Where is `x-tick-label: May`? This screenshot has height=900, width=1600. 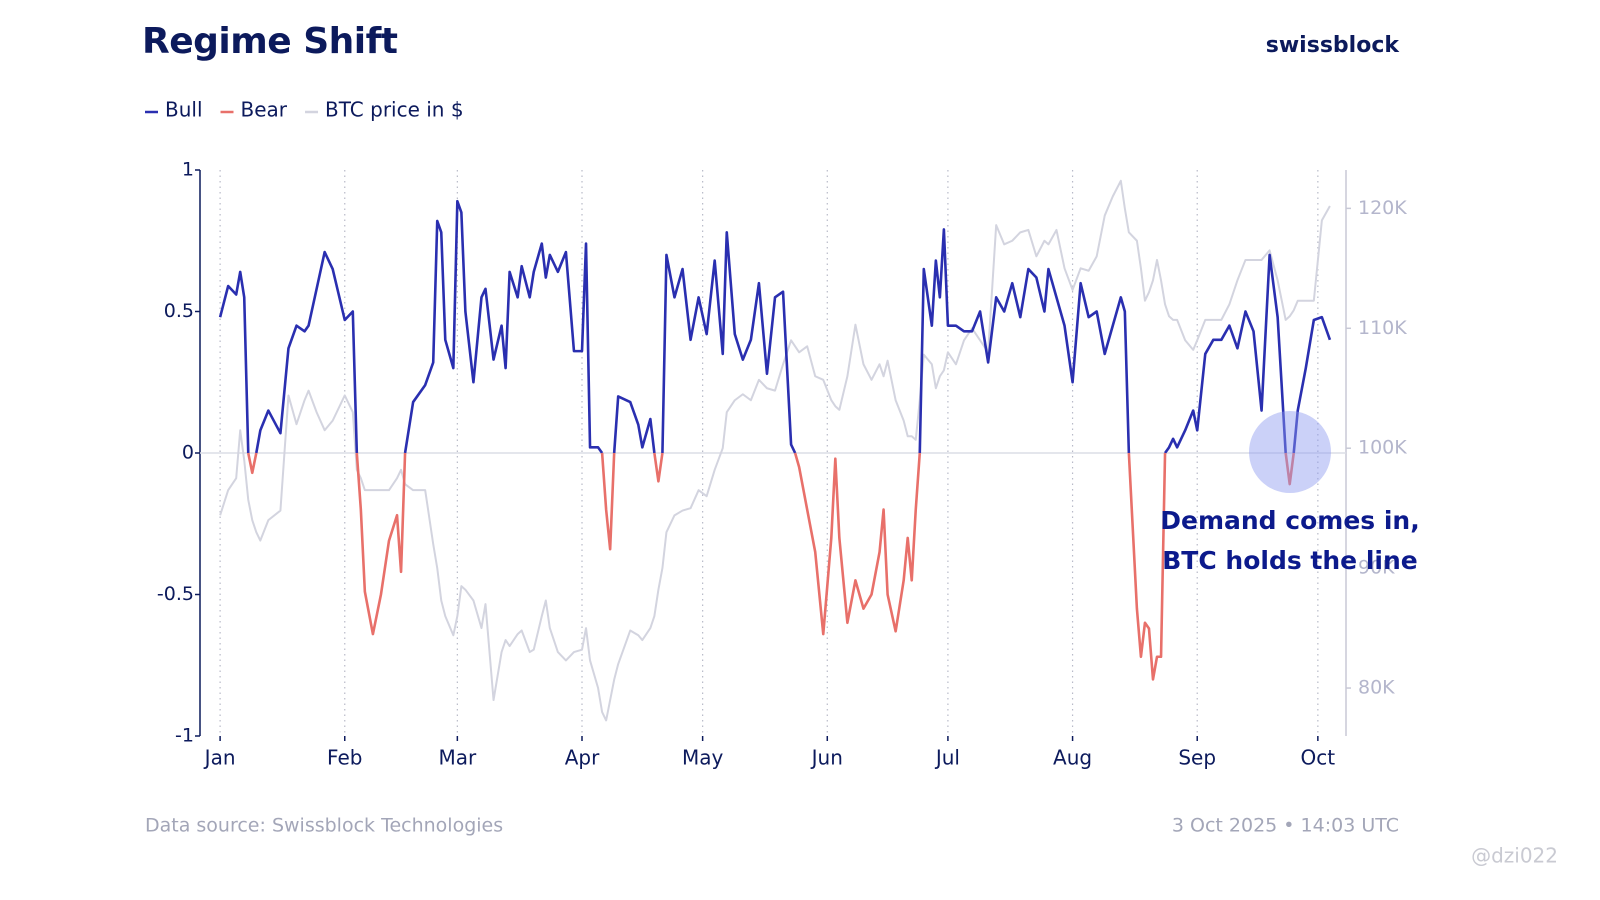
x-tick-label: May is located at coordinates (703, 758).